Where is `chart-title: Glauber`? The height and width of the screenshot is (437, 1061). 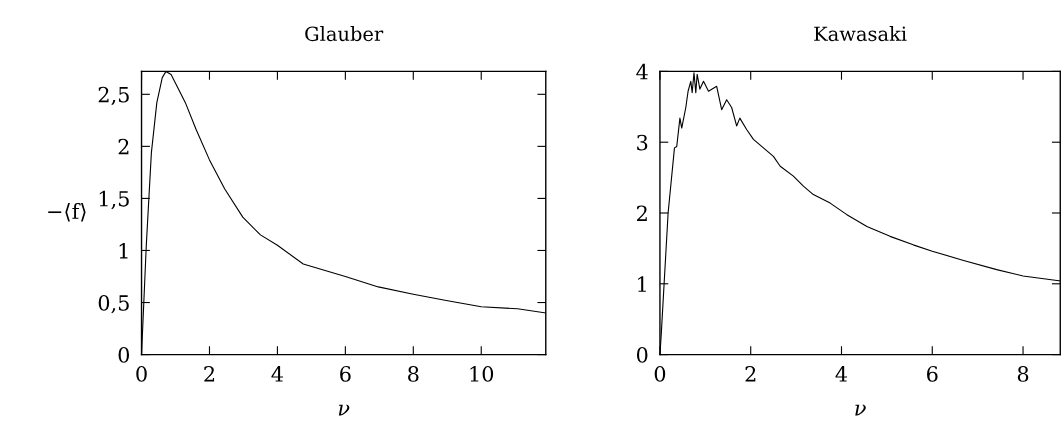
chart-title: Glauber is located at coordinates (344, 34).